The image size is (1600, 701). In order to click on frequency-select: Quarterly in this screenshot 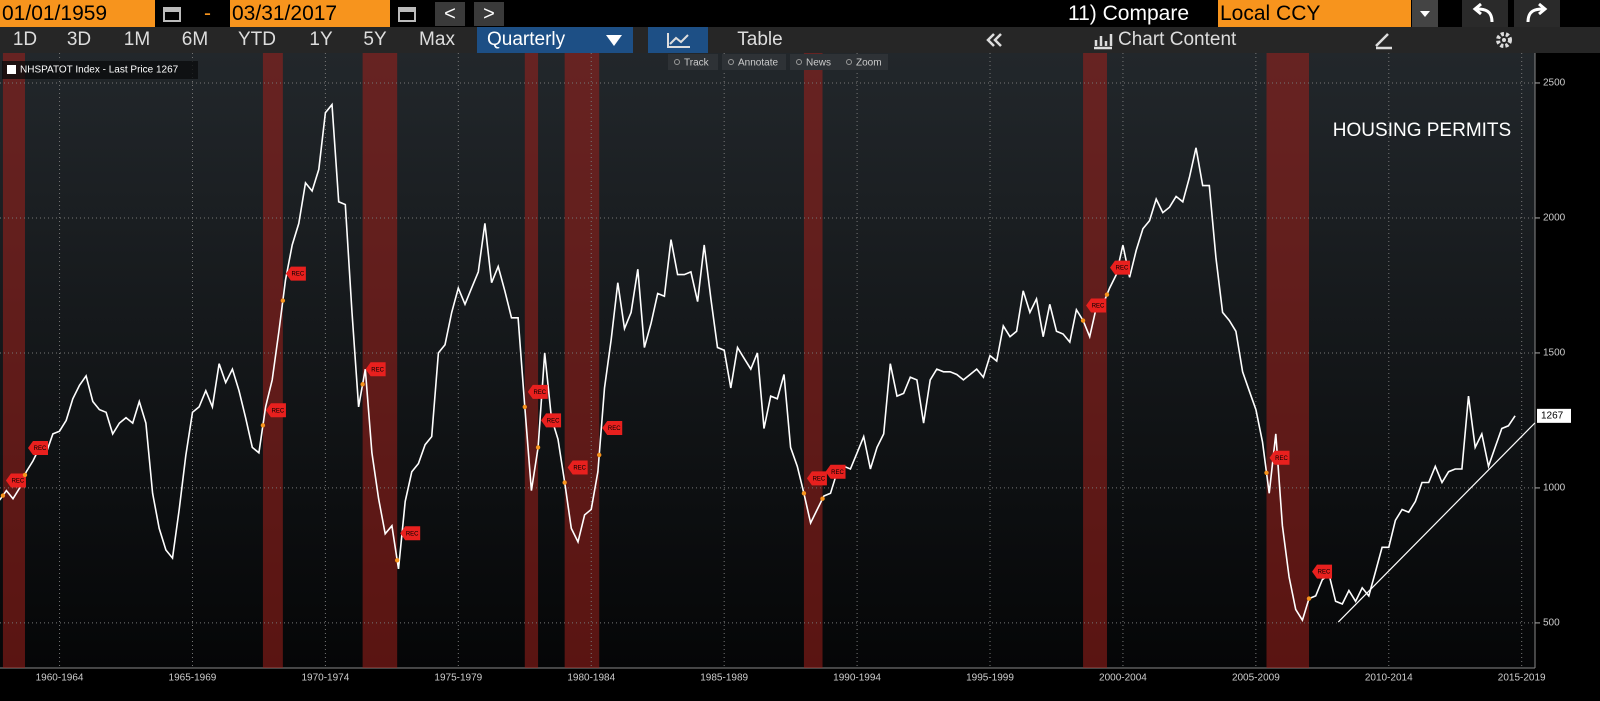, I will do `click(555, 40)`.